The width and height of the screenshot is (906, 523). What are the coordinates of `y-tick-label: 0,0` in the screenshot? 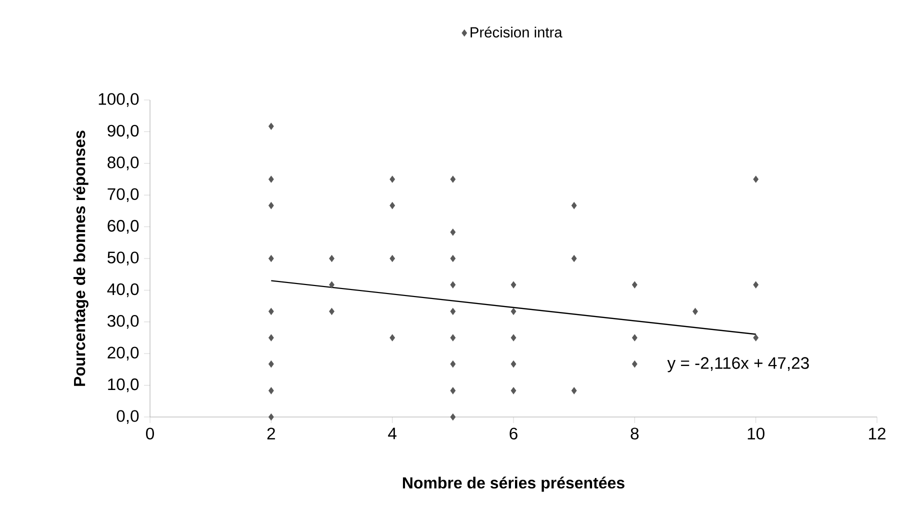 It's located at (127, 417).